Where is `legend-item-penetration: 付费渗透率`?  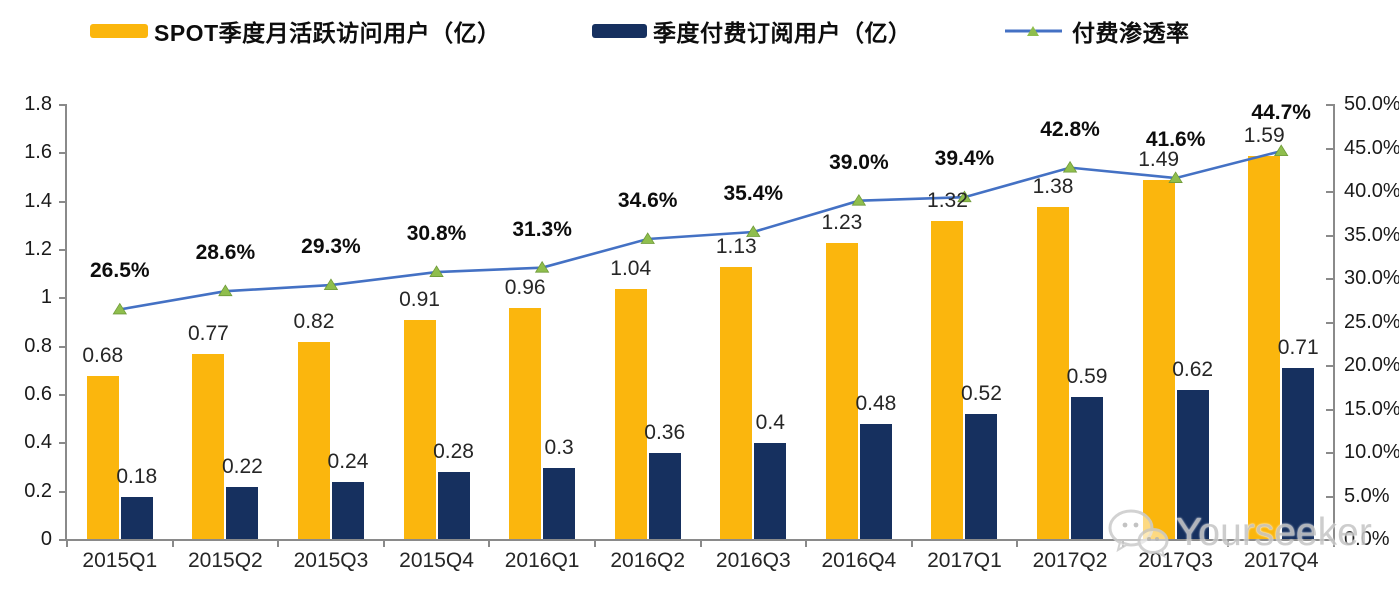 legend-item-penetration: 付费渗透率 is located at coordinates (1097, 31).